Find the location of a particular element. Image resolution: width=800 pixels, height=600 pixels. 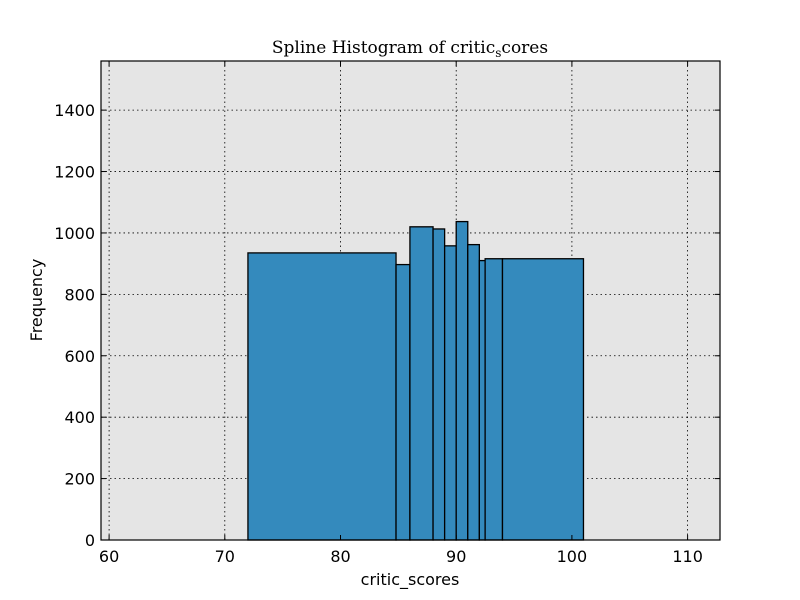

y-tick-label: 1000 is located at coordinates (74, 233).